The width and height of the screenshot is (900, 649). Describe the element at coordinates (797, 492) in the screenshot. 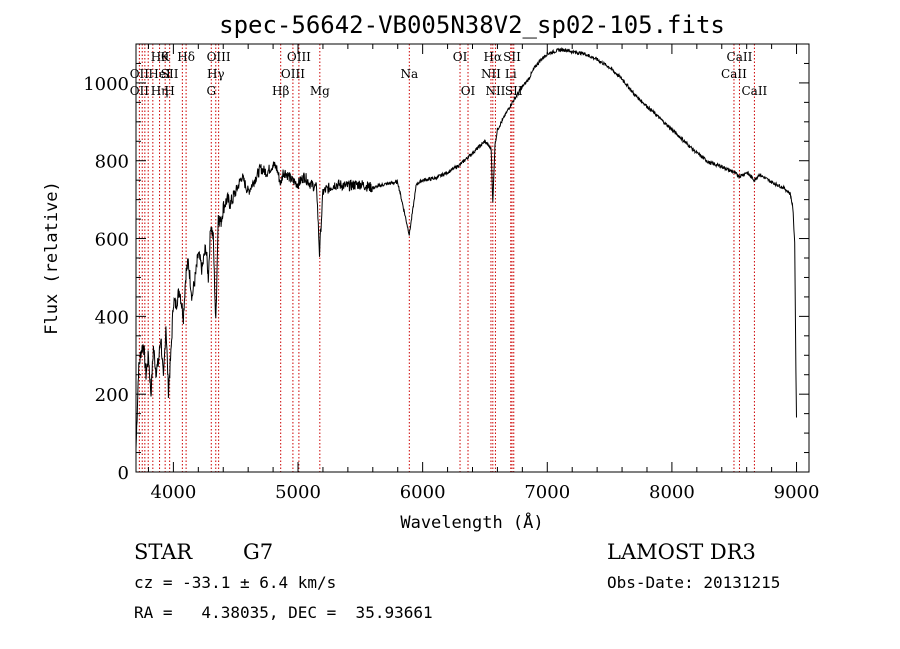

I see `x-tick-label: 9000` at that location.